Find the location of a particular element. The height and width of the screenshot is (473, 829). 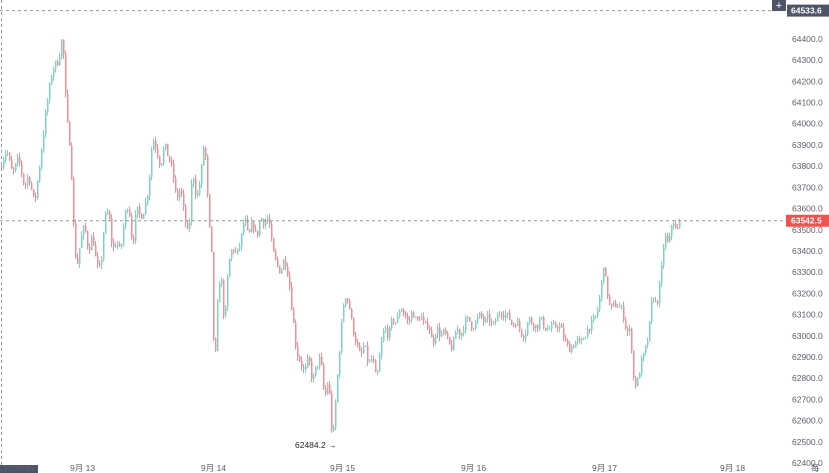

y-tick-label: 63400.0 is located at coordinates (807, 251).